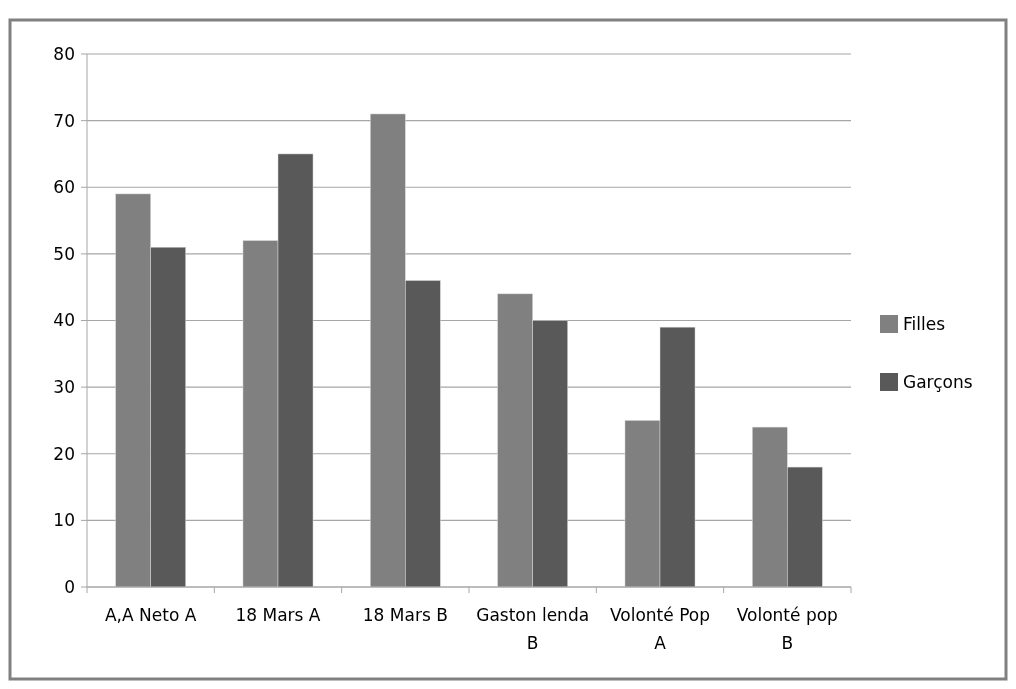 This screenshot has height=689, width=1016. What do you see at coordinates (278, 615) in the screenshot?
I see `x-tick-label: 18 Mars A` at bounding box center [278, 615].